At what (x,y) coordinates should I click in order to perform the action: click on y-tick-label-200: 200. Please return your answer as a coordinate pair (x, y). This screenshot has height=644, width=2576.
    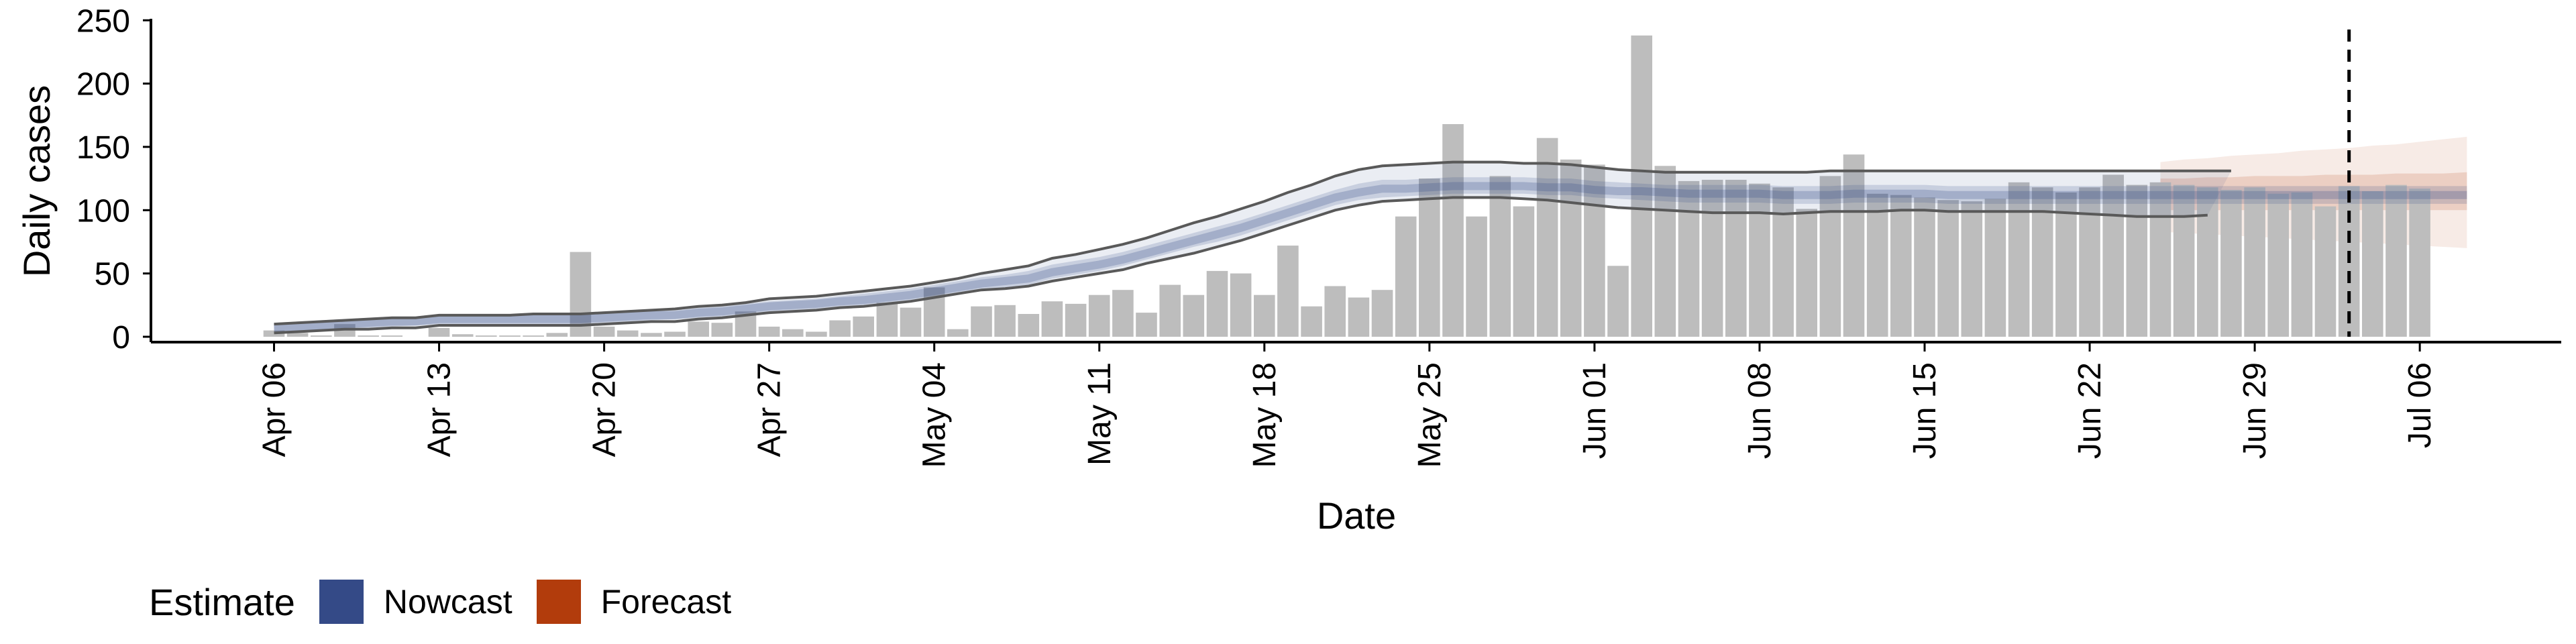
    Looking at the image, I should click on (103, 85).